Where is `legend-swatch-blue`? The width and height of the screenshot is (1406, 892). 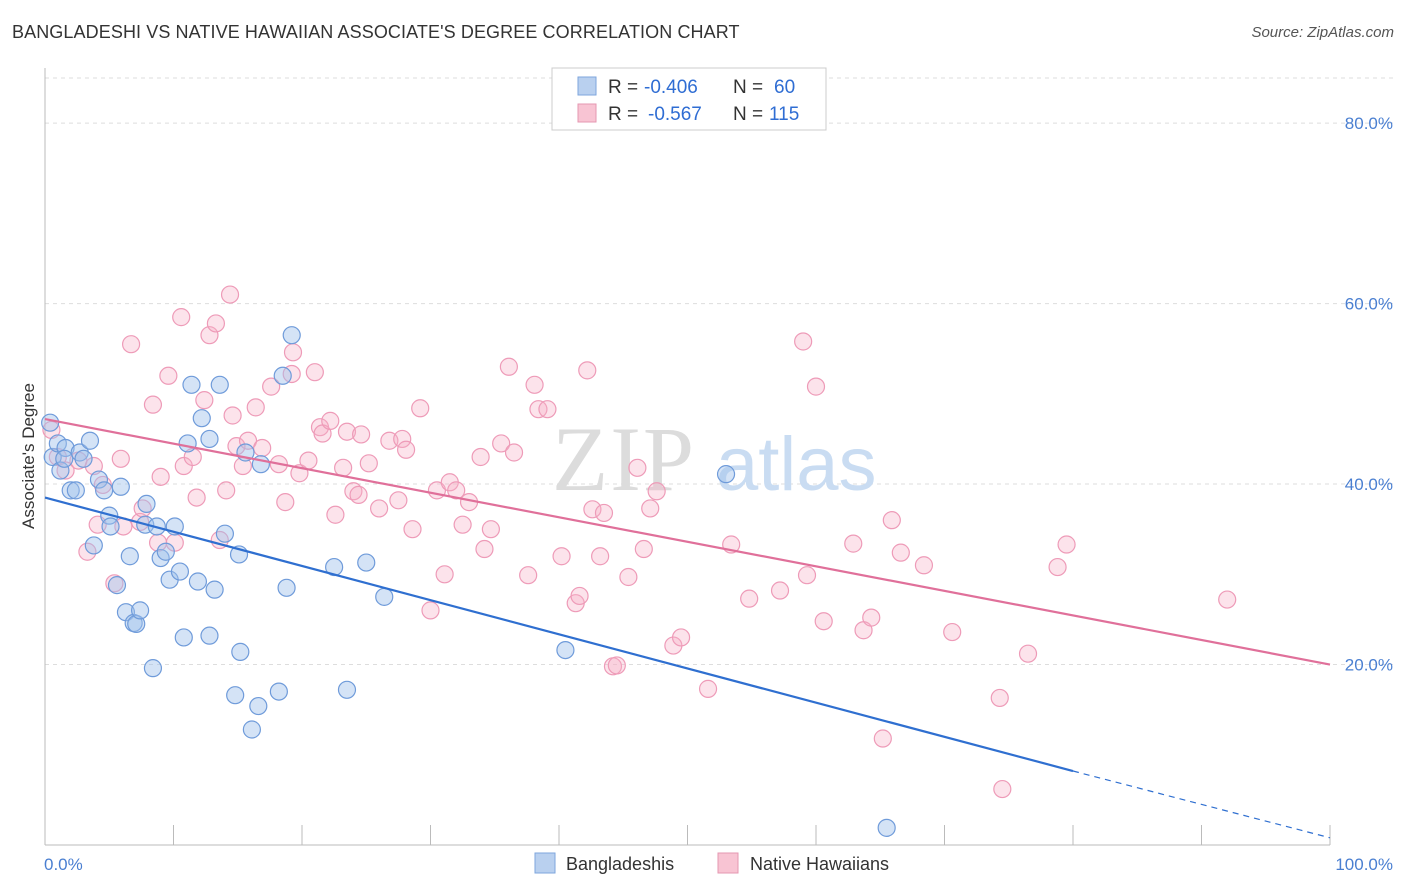
legend-swatch-blue is located at coordinates (587, 86).